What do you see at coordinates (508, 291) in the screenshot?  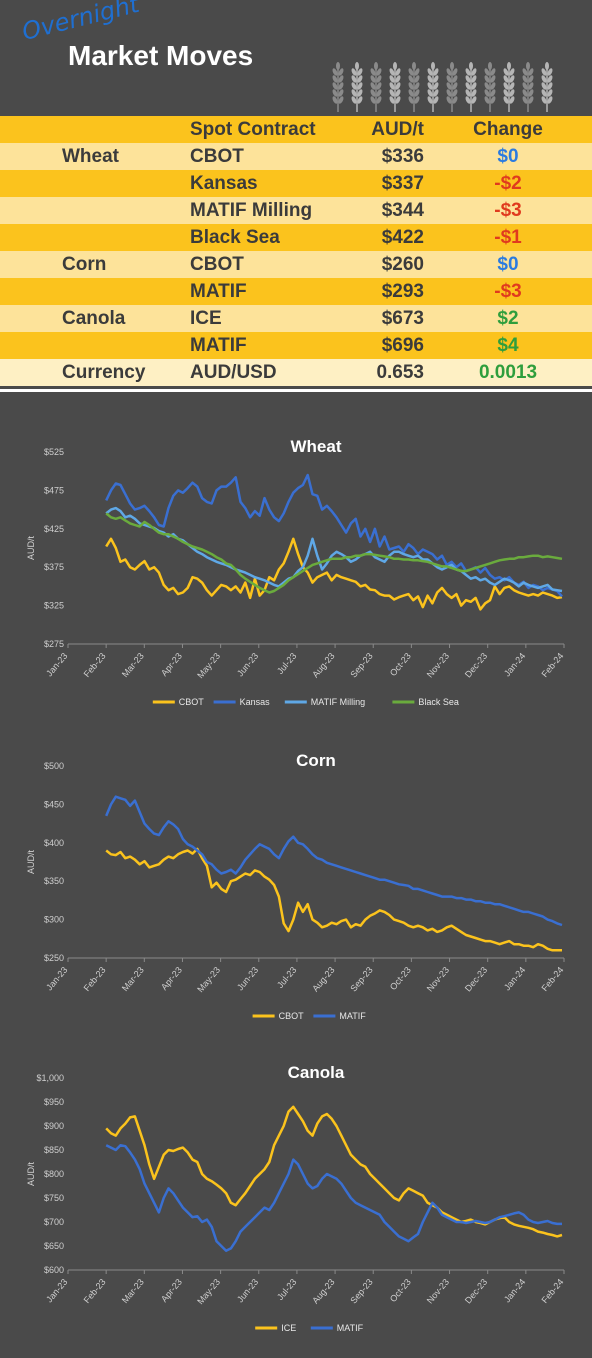 I see `row-change: -$3` at bounding box center [508, 291].